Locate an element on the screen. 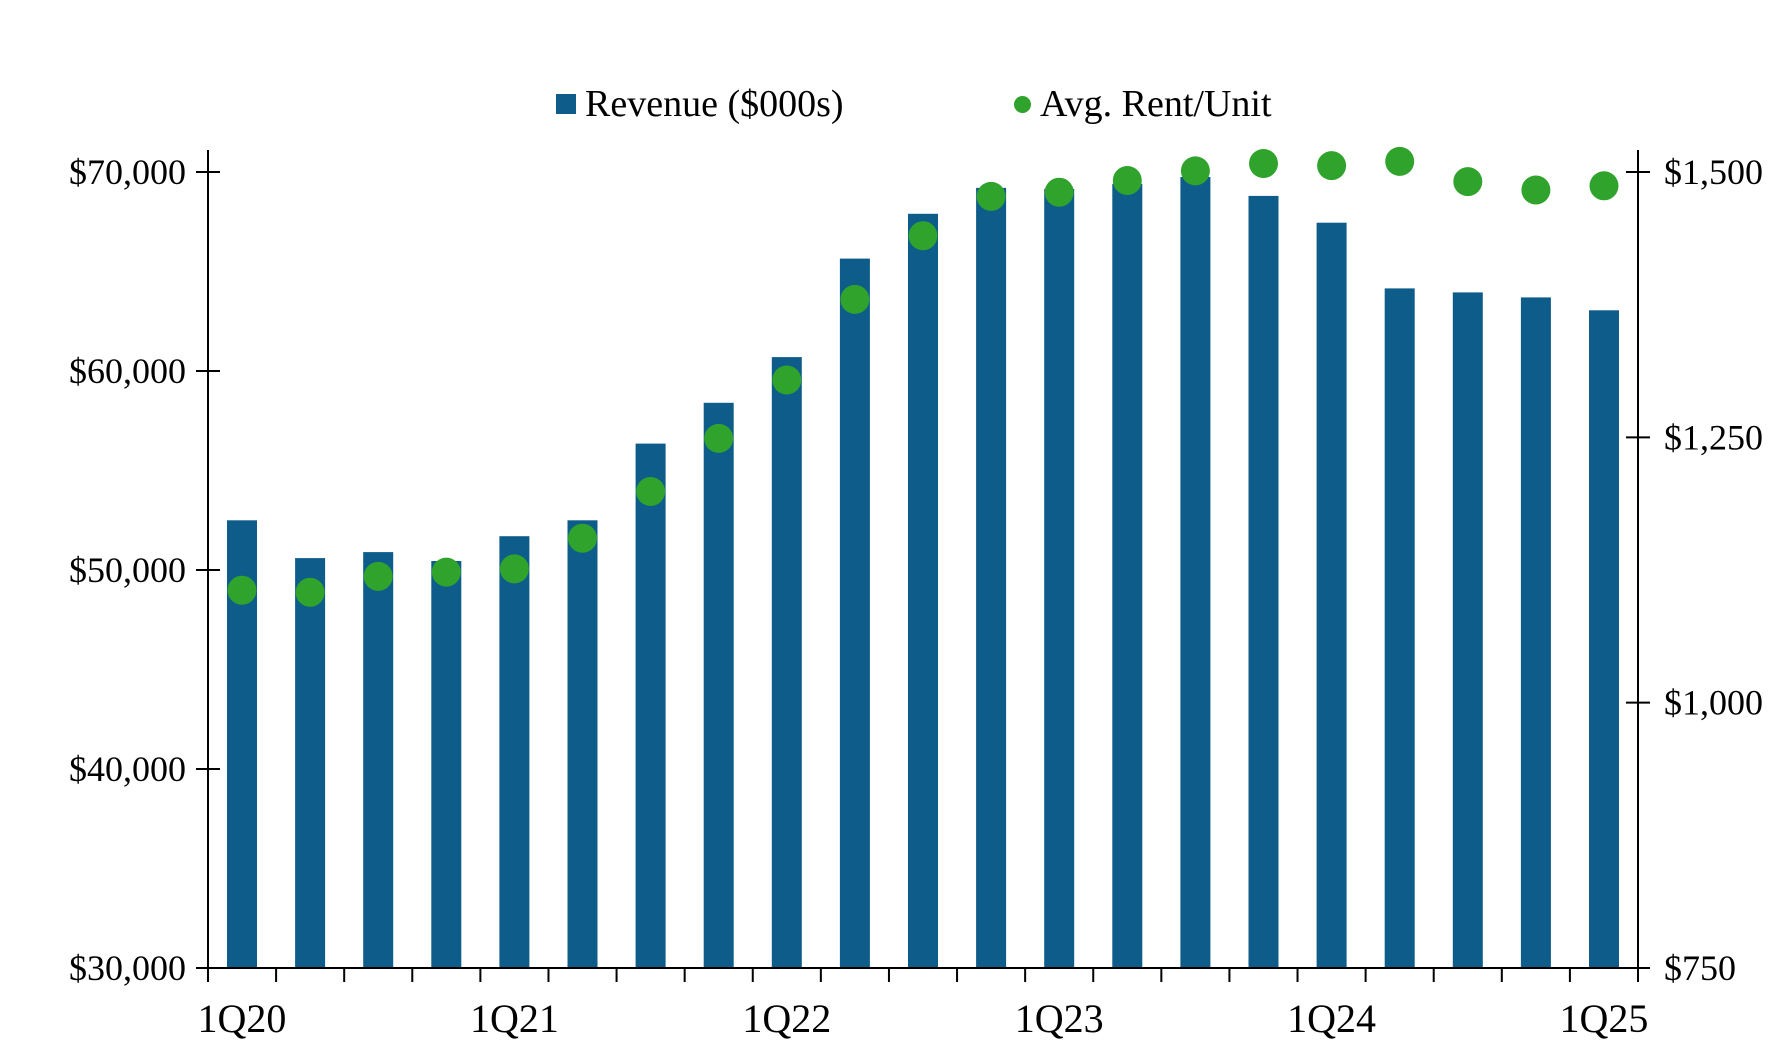  x-axis-label: 1Q25 is located at coordinates (1604, 1018).